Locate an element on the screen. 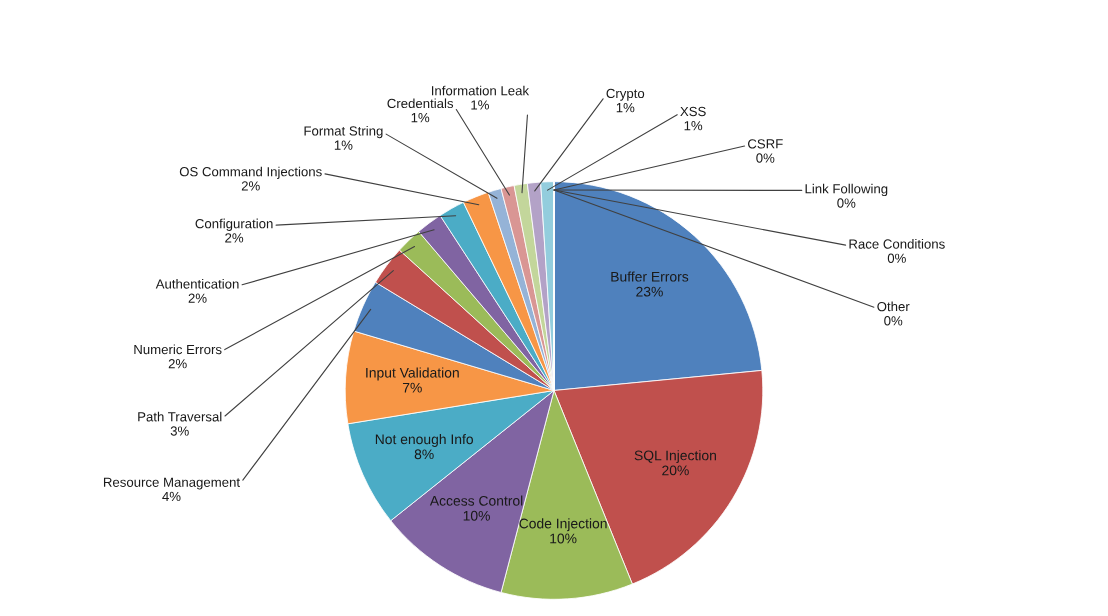 This screenshot has height=616, width=1108. slice-label: Credentials is located at coordinates (420, 103).